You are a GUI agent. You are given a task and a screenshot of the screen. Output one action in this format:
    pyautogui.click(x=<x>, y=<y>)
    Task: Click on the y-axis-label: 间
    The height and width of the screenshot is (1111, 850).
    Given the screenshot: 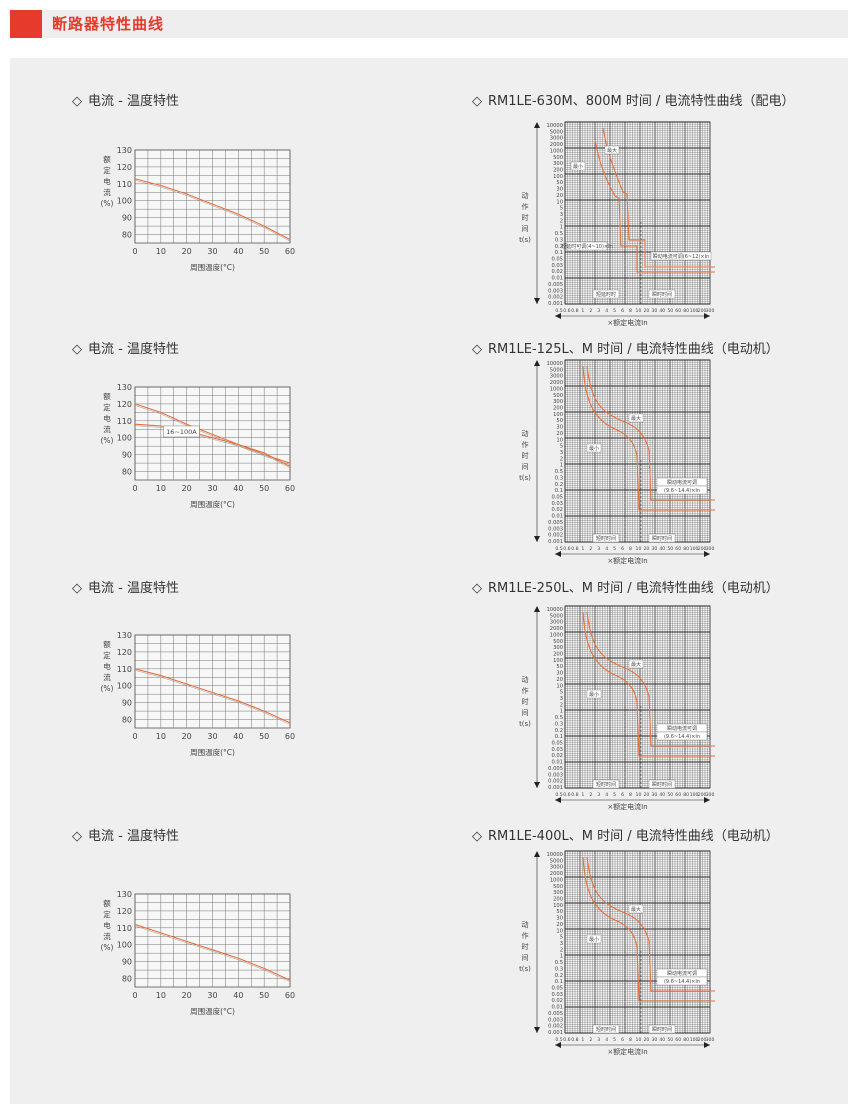 What is the action you would take?
    pyautogui.click(x=525, y=713)
    